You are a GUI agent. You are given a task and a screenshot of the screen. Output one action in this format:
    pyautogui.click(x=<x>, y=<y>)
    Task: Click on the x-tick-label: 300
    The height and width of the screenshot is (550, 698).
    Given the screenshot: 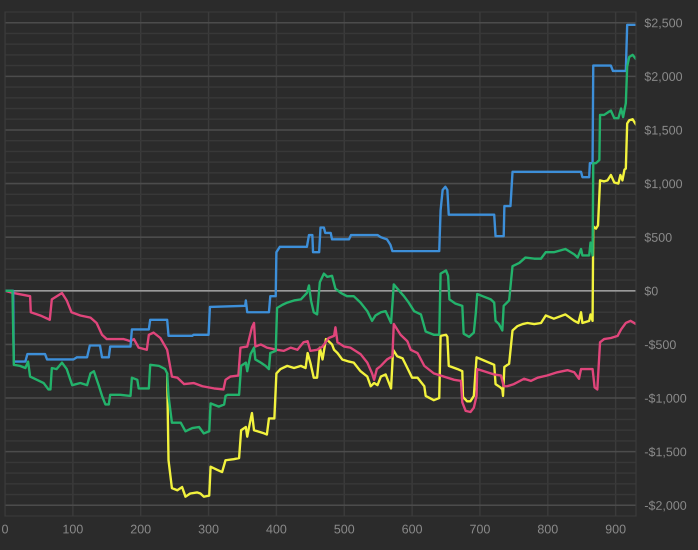 What is the action you would take?
    pyautogui.click(x=208, y=529)
    